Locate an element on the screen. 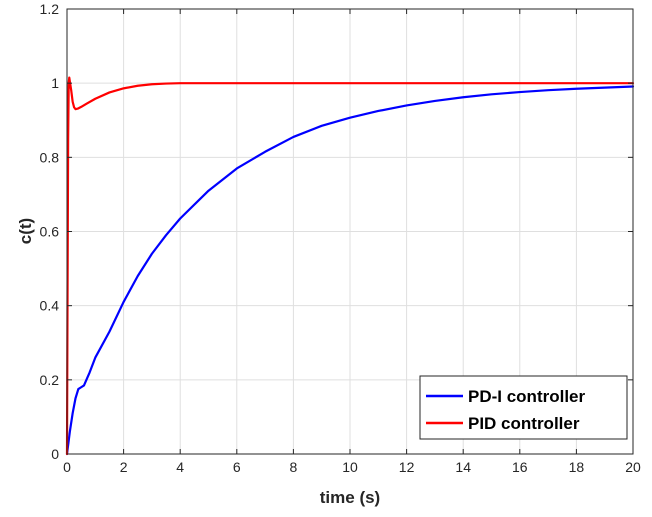 This screenshot has width=652, height=517. y-tick-label: 1.2 is located at coordinates (50, 9).